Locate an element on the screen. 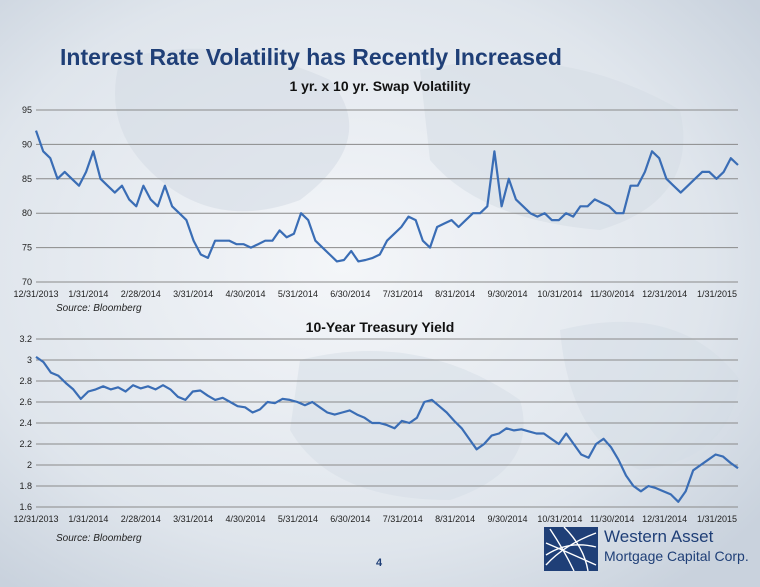 The height and width of the screenshot is (587, 760). page-number: 4 is located at coordinates (379, 563).